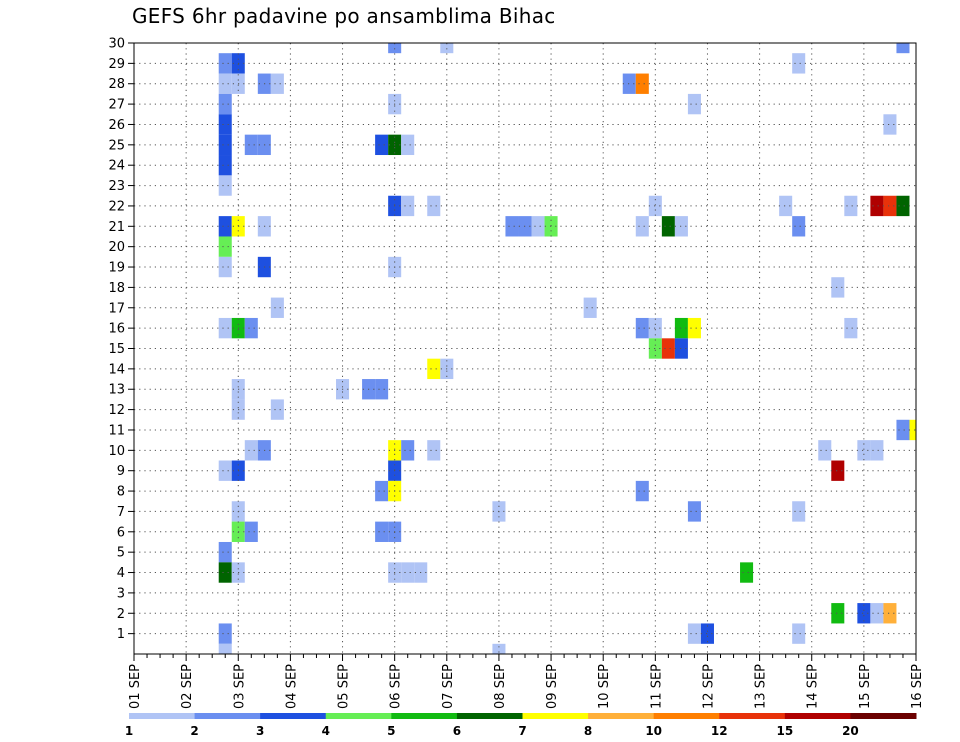  What do you see at coordinates (522, 731) in the screenshot?
I see `legend-label: 7` at bounding box center [522, 731].